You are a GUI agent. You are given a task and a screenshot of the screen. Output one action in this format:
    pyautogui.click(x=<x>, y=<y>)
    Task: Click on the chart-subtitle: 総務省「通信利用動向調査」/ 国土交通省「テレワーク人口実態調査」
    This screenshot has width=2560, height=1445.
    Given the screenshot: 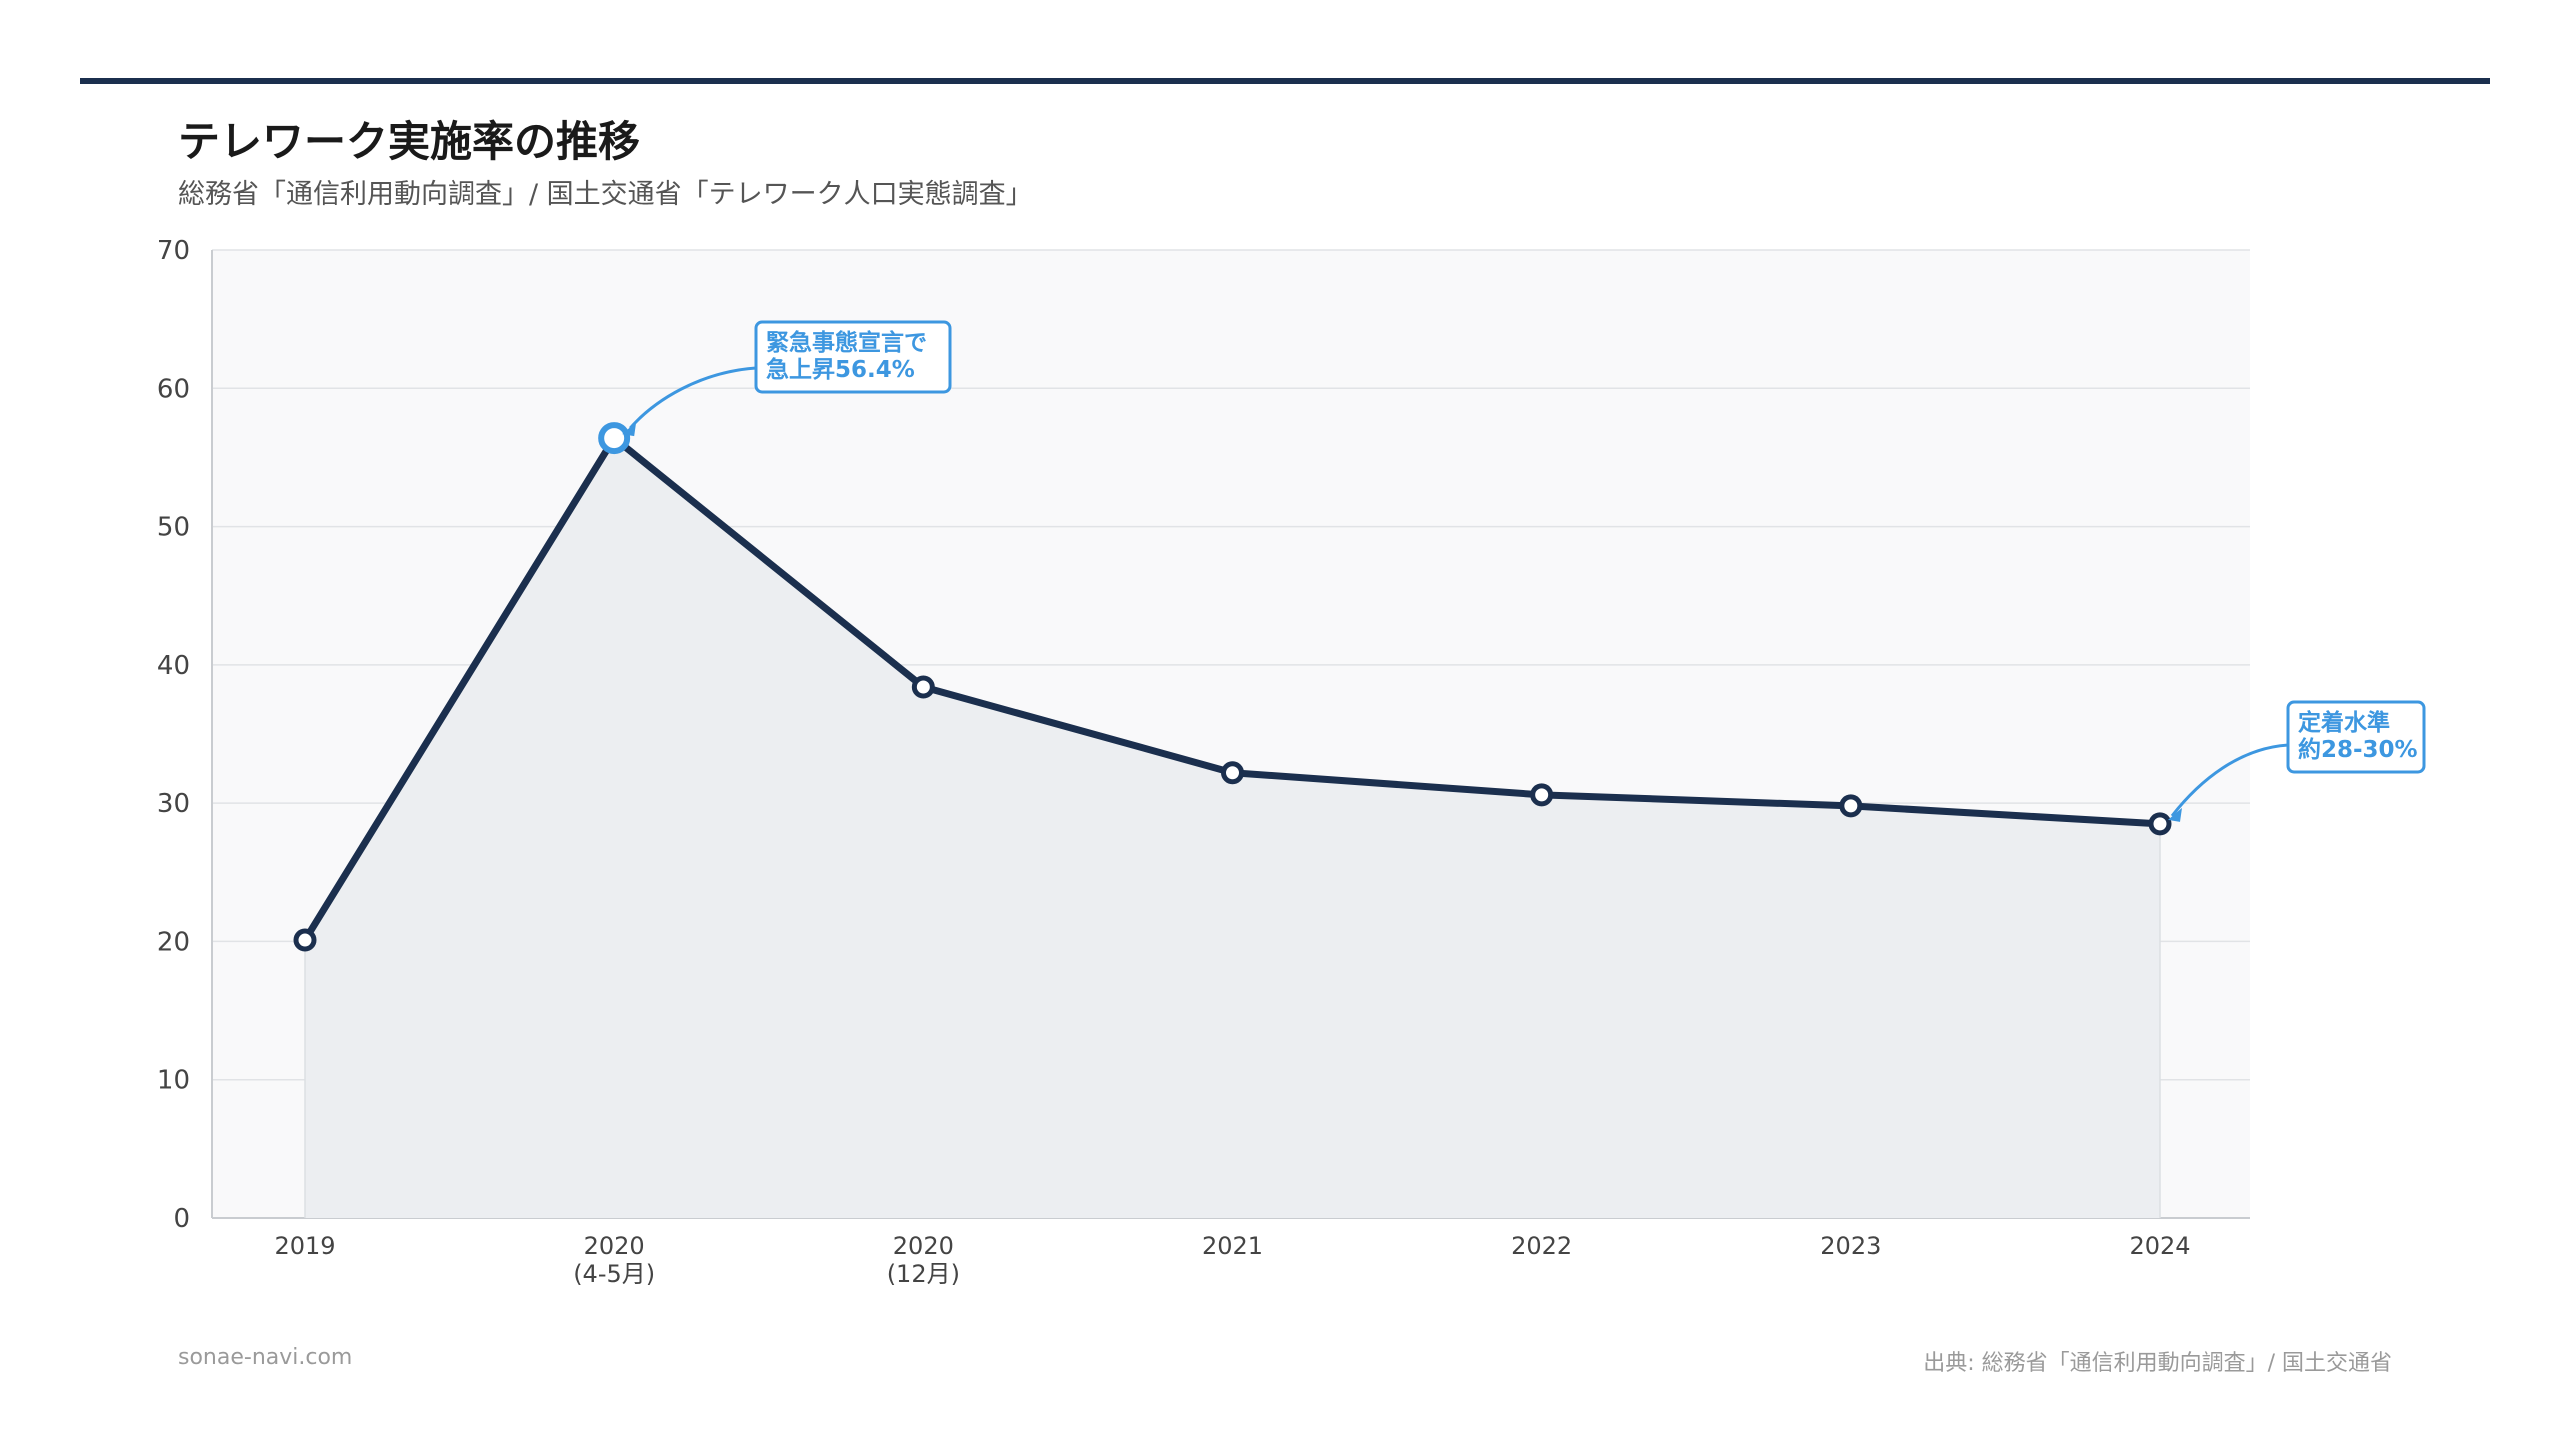 What is the action you would take?
    pyautogui.click(x=605, y=194)
    